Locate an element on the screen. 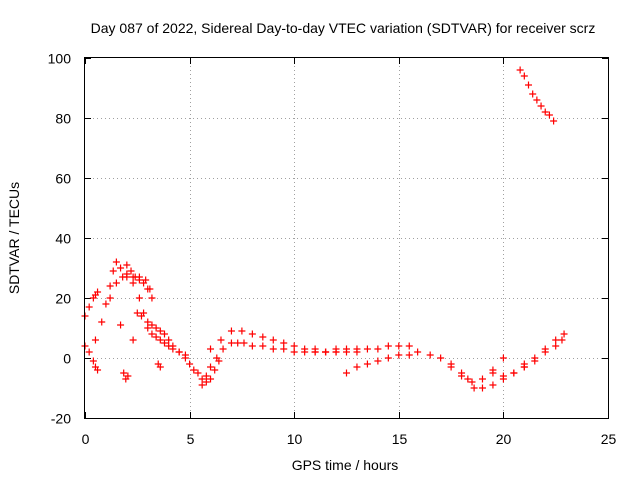 The image size is (640, 480). x-tick-label: 5 is located at coordinates (191, 439).